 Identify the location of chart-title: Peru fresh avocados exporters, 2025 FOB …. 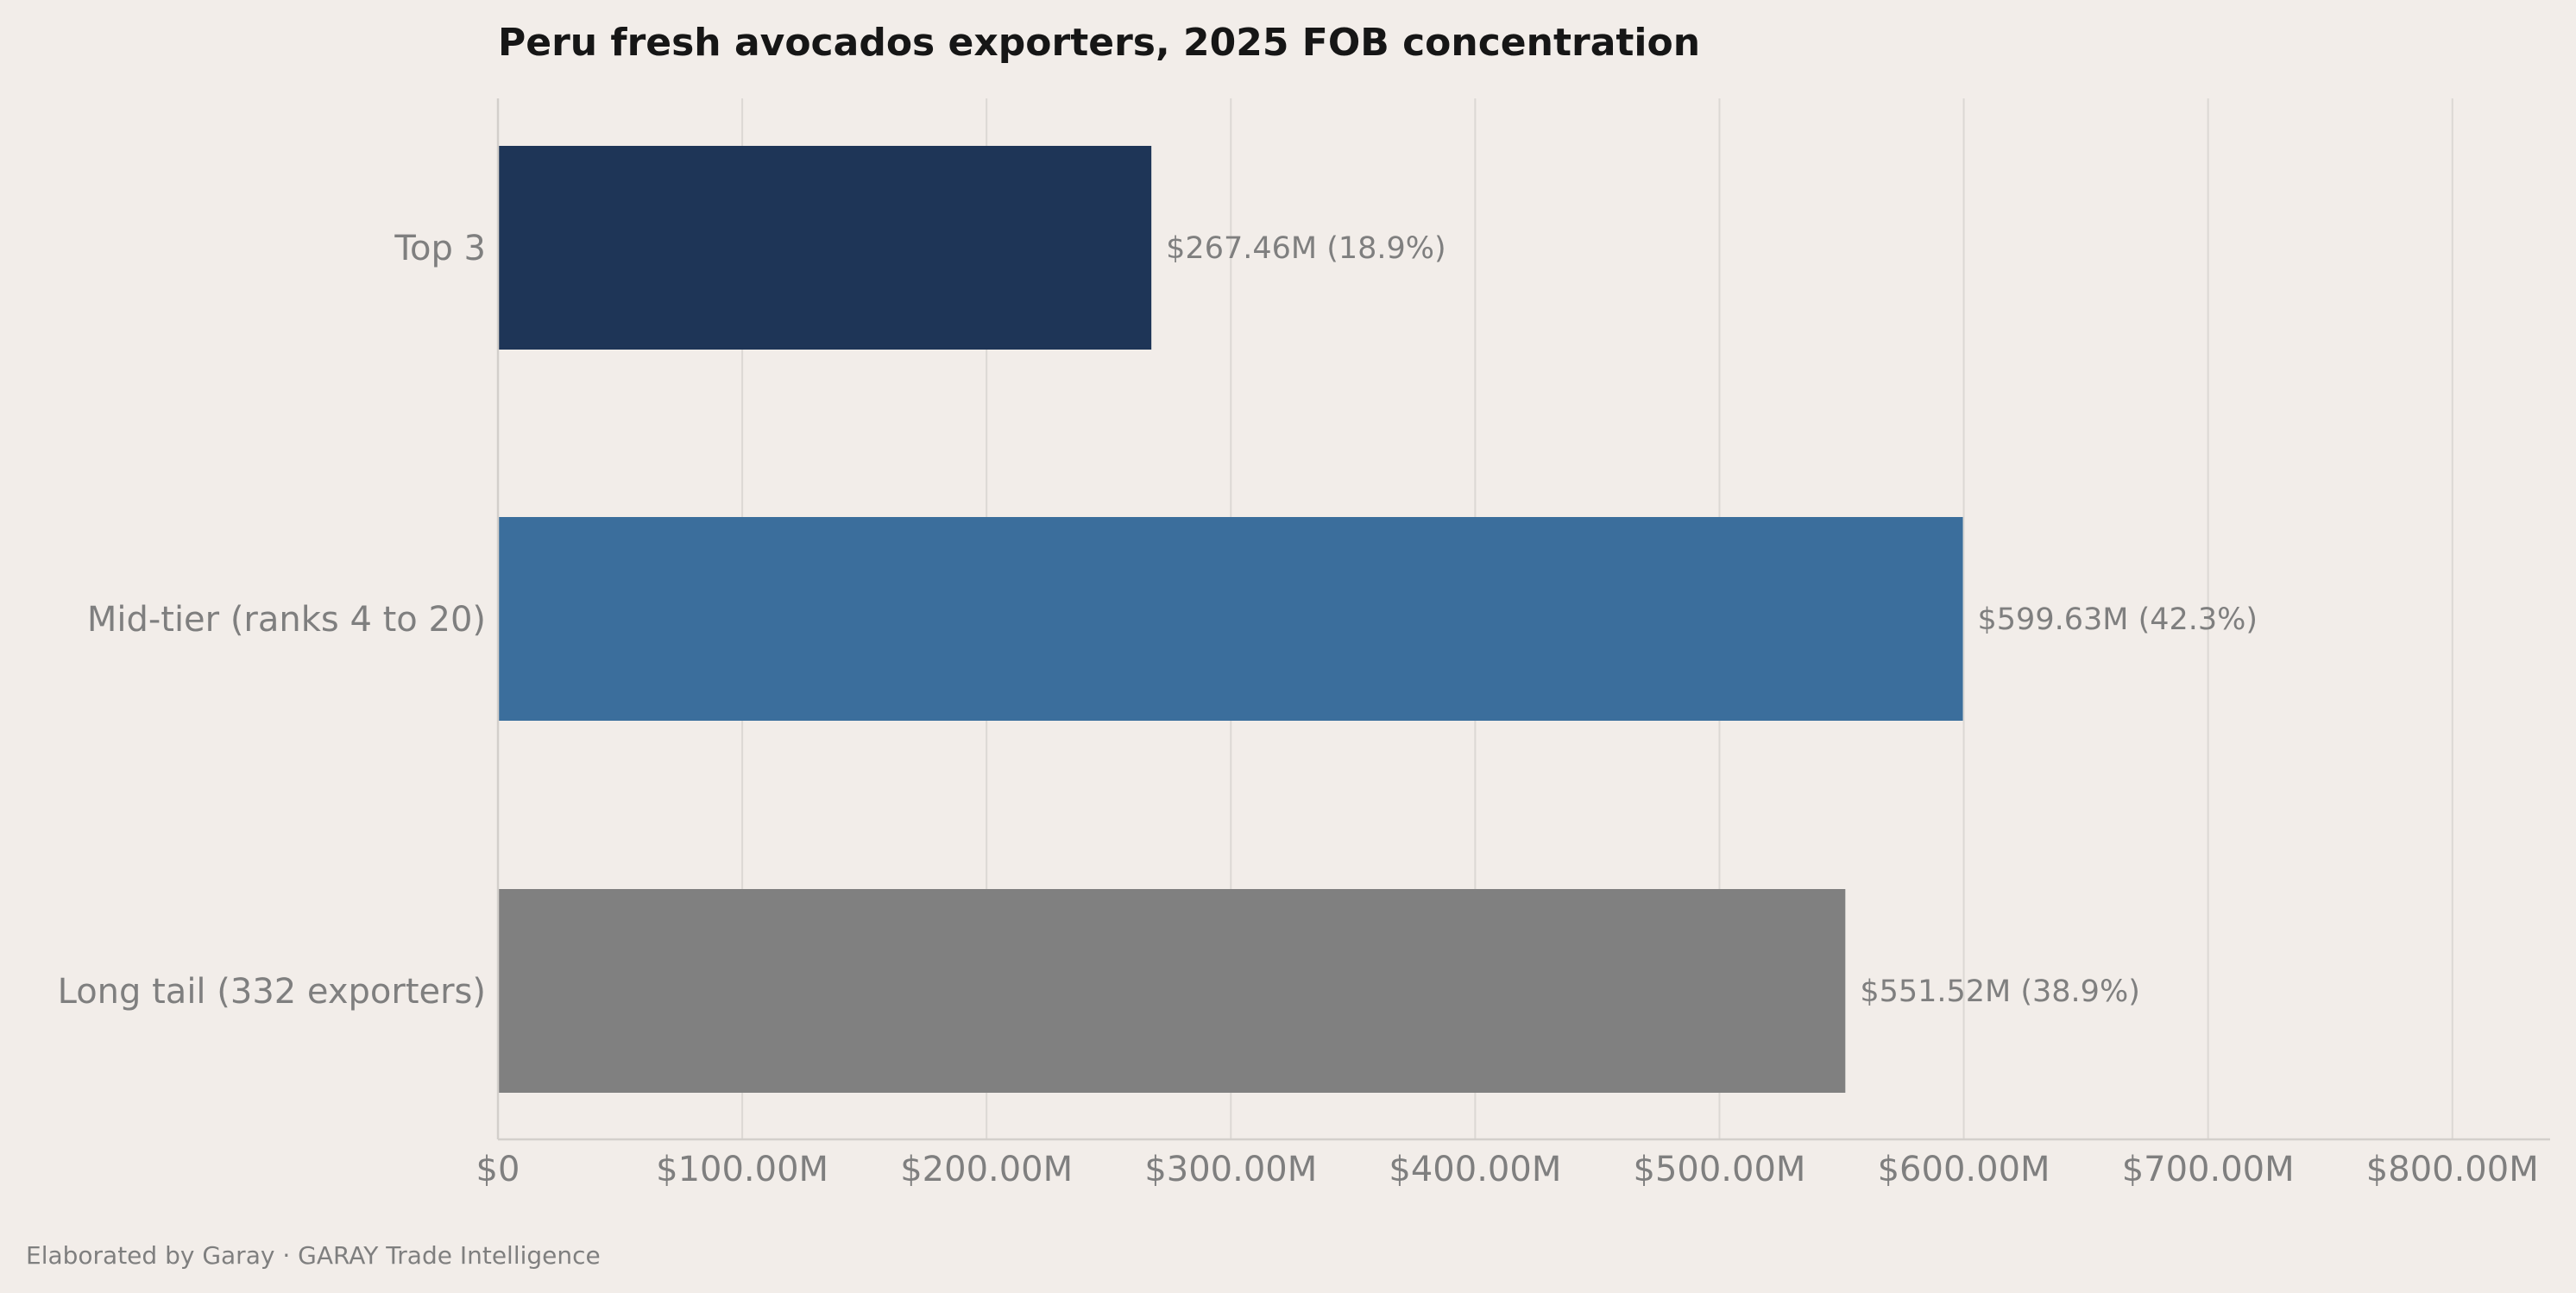
(1099, 43).